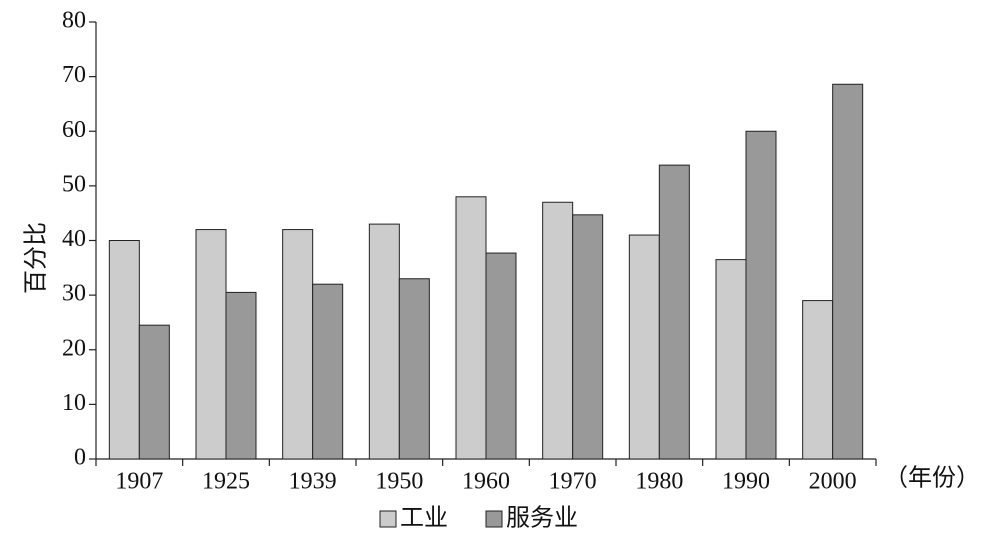 This screenshot has height=545, width=993. What do you see at coordinates (226, 482) in the screenshot?
I see `x-tick-label: 1925` at bounding box center [226, 482].